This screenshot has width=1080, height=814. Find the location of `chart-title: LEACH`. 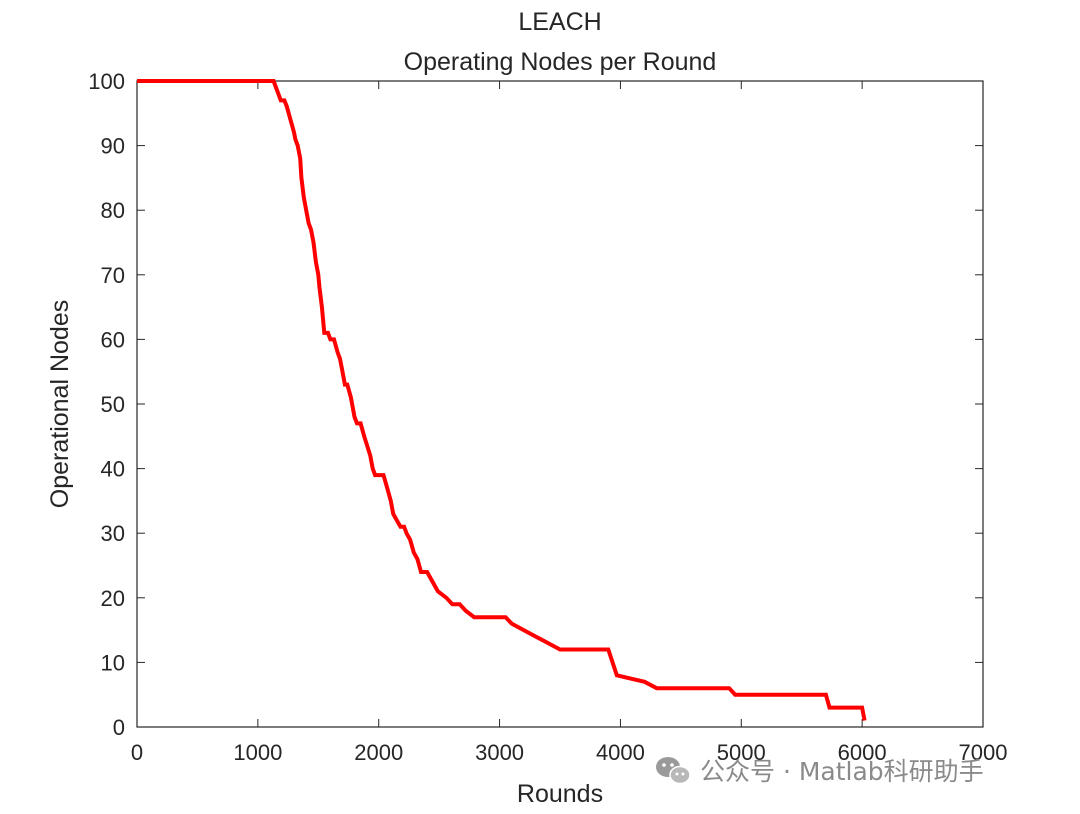

chart-title: LEACH is located at coordinates (559, 22).